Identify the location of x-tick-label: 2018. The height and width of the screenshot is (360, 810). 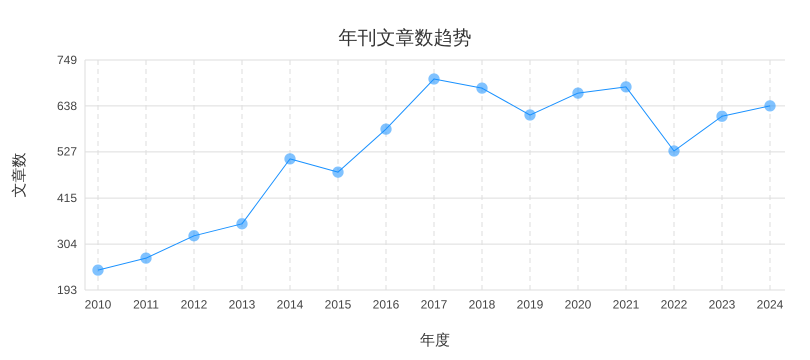
(482, 305).